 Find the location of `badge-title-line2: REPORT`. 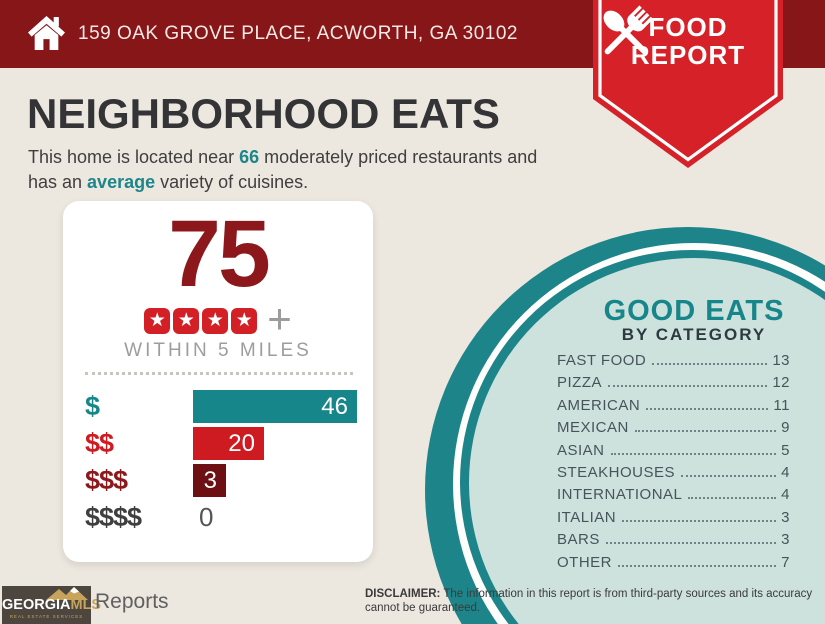

badge-title-line2: REPORT is located at coordinates (688, 55).